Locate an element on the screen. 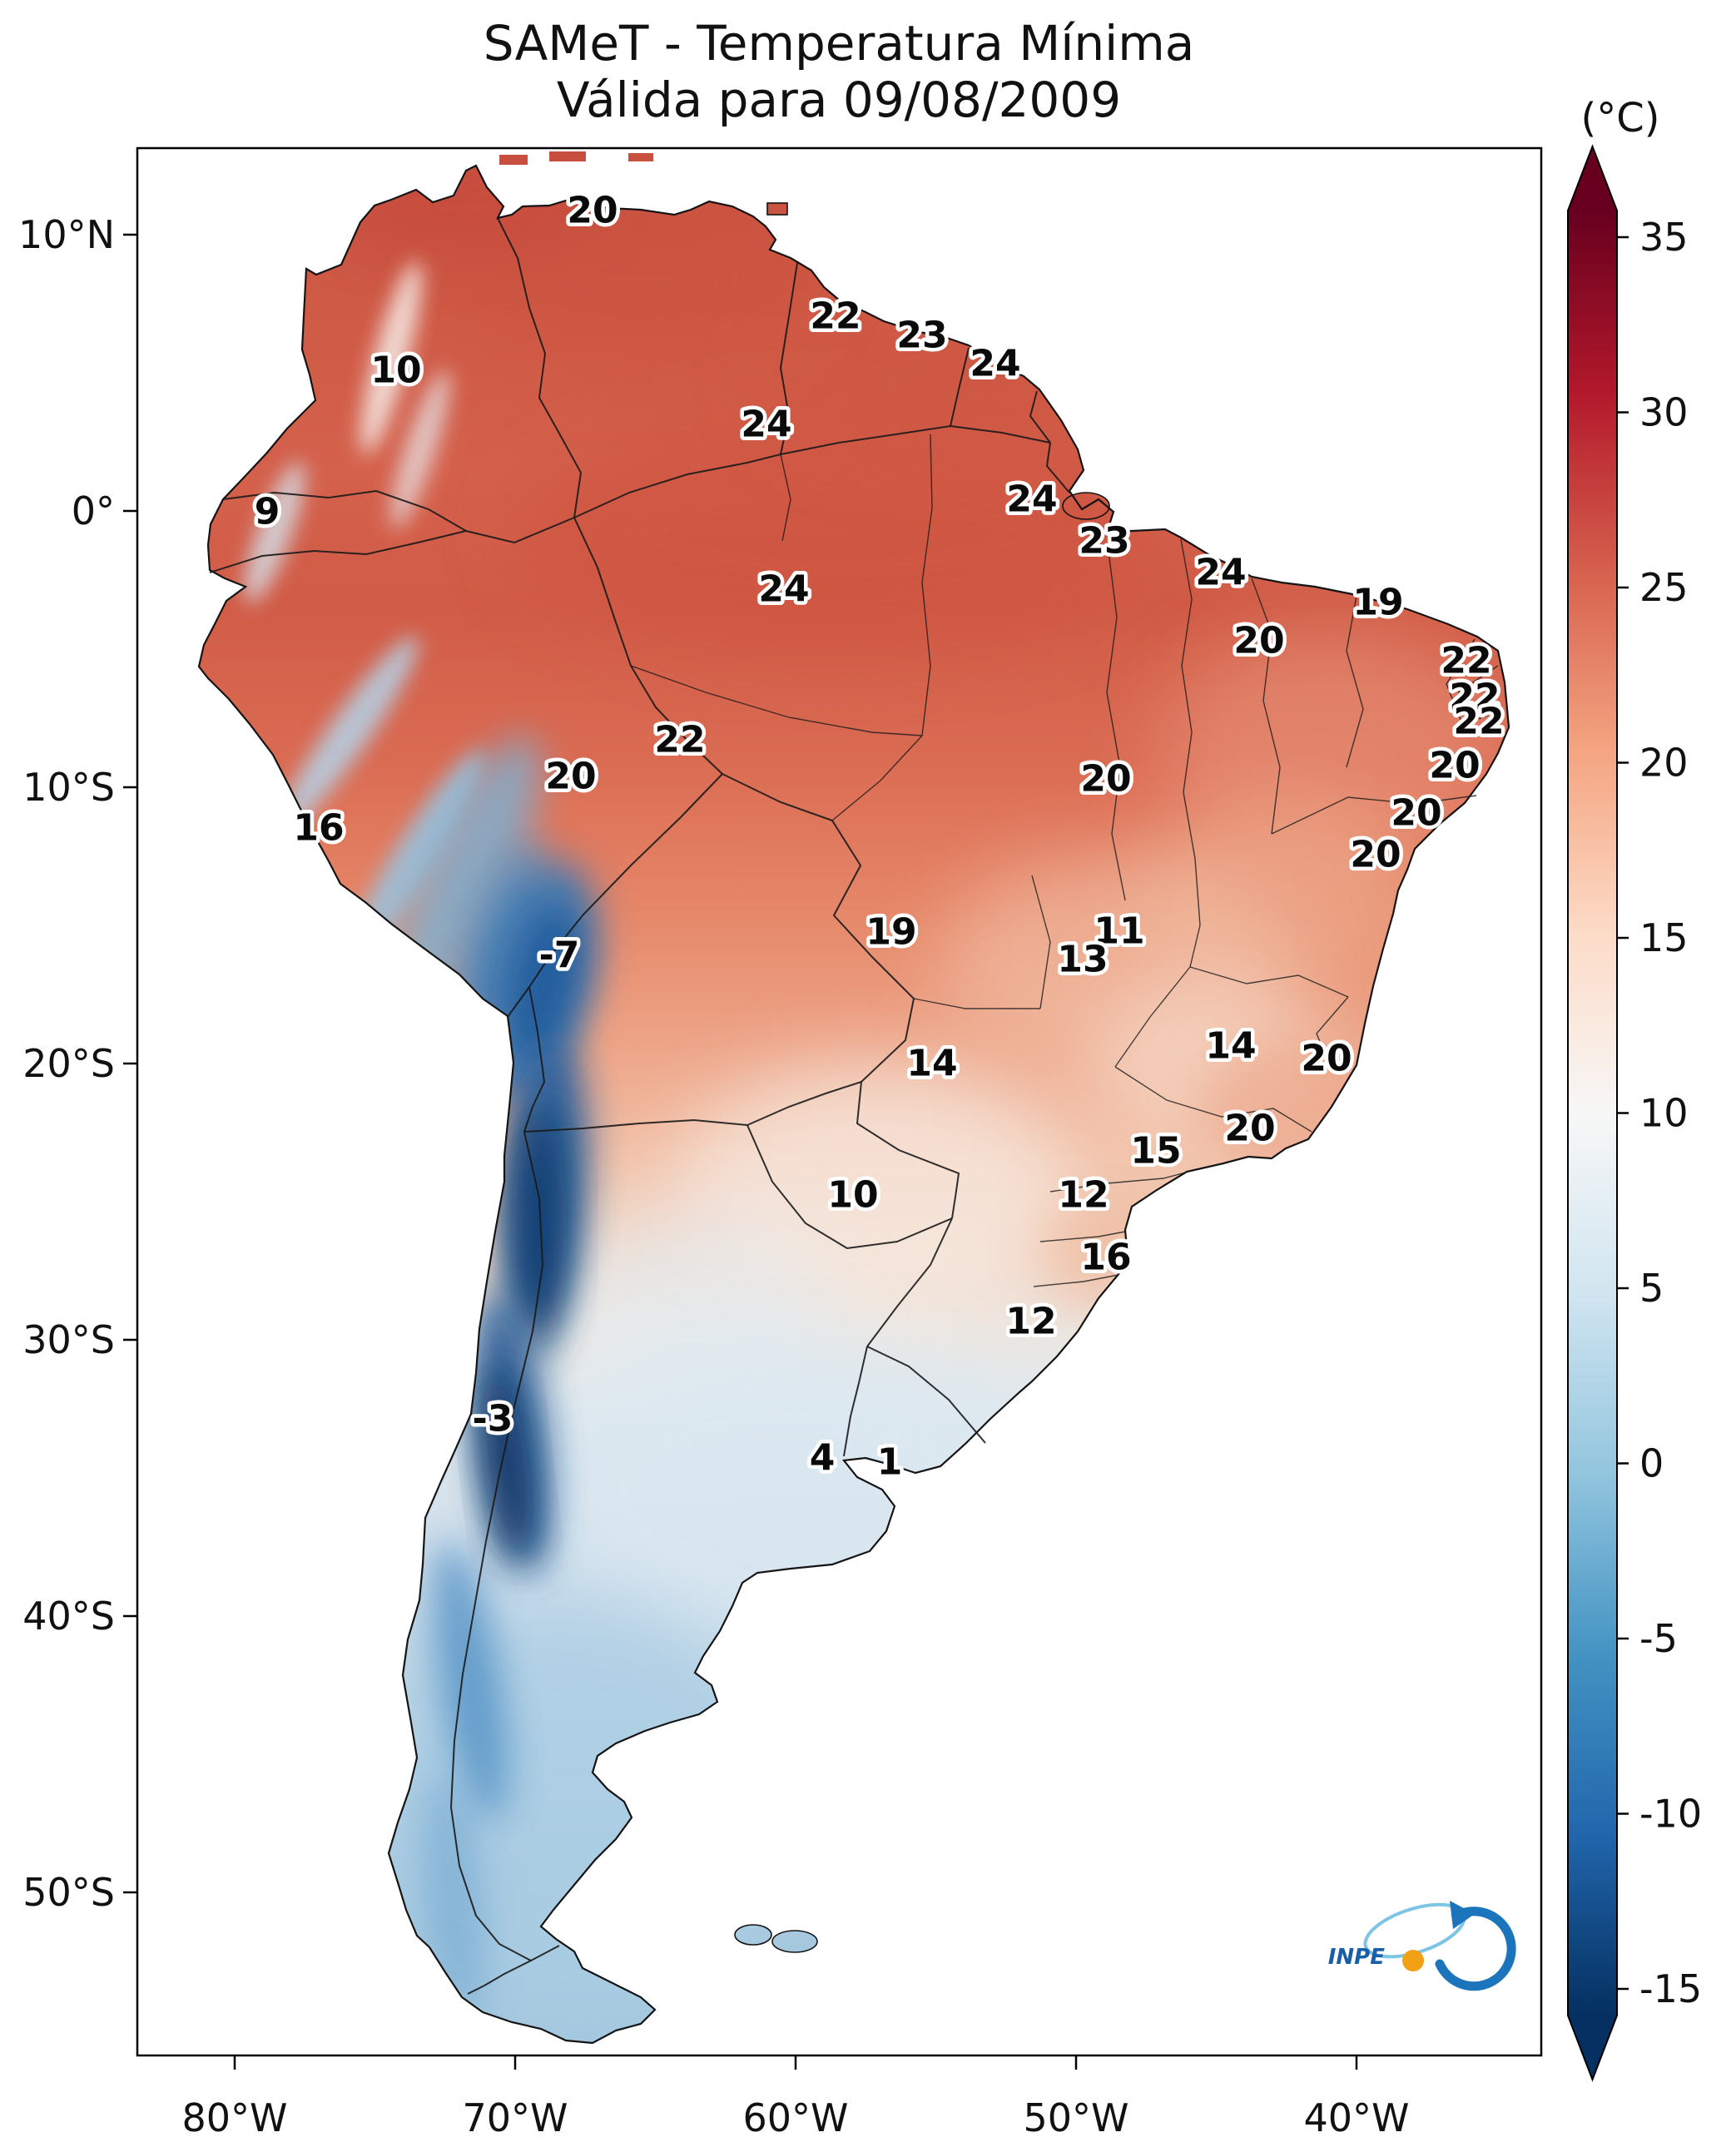 Image resolution: width=1736 pixels, height=2152 pixels. colorbar-over-arrow is located at coordinates (1592, 178).